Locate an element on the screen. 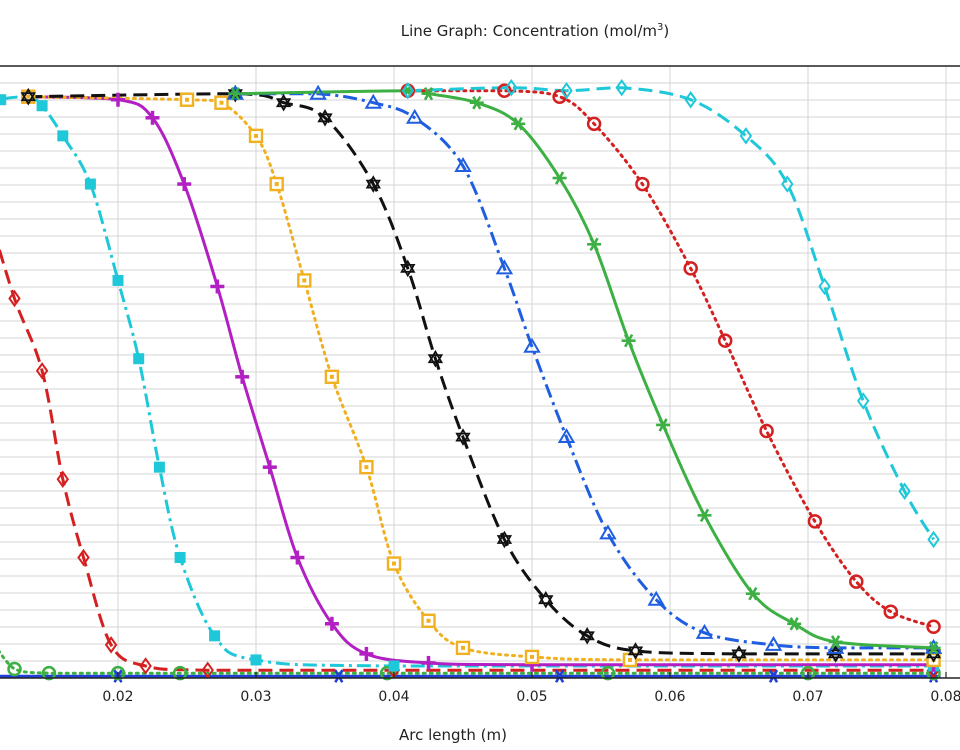 The height and width of the screenshot is (750, 960). chart-title: Line Graph: Concentration (mol/m3) is located at coordinates (480, 31).